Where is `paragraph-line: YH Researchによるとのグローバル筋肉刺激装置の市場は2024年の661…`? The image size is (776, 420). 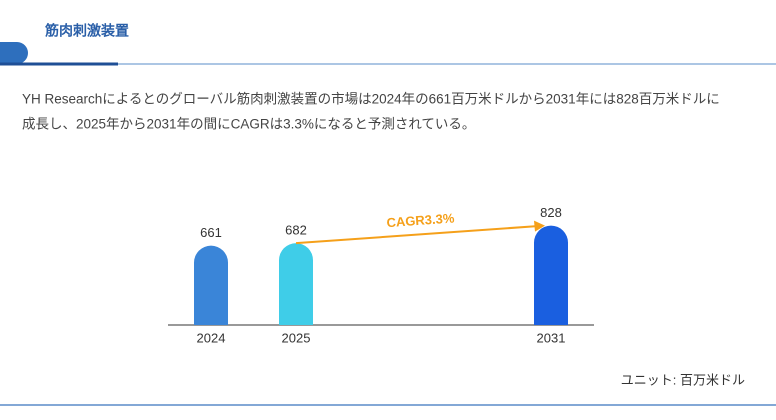 paragraph-line: YH Researchによるとのグローバル筋肉刺激装置の市場は2024年の661… is located at coordinates (371, 99).